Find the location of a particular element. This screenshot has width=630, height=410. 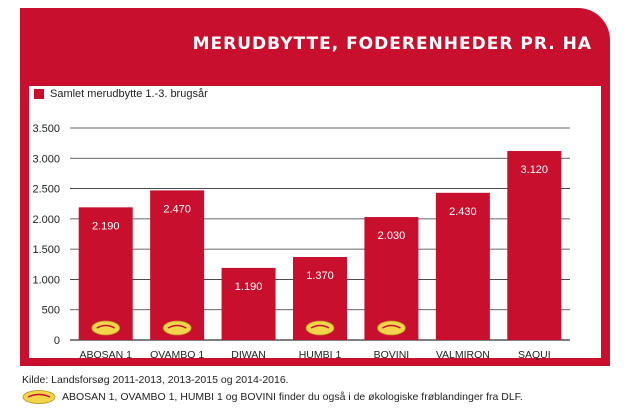

chart-title: MERUDBYTTE, FODERENHEDER PR. HA is located at coordinates (392, 44).